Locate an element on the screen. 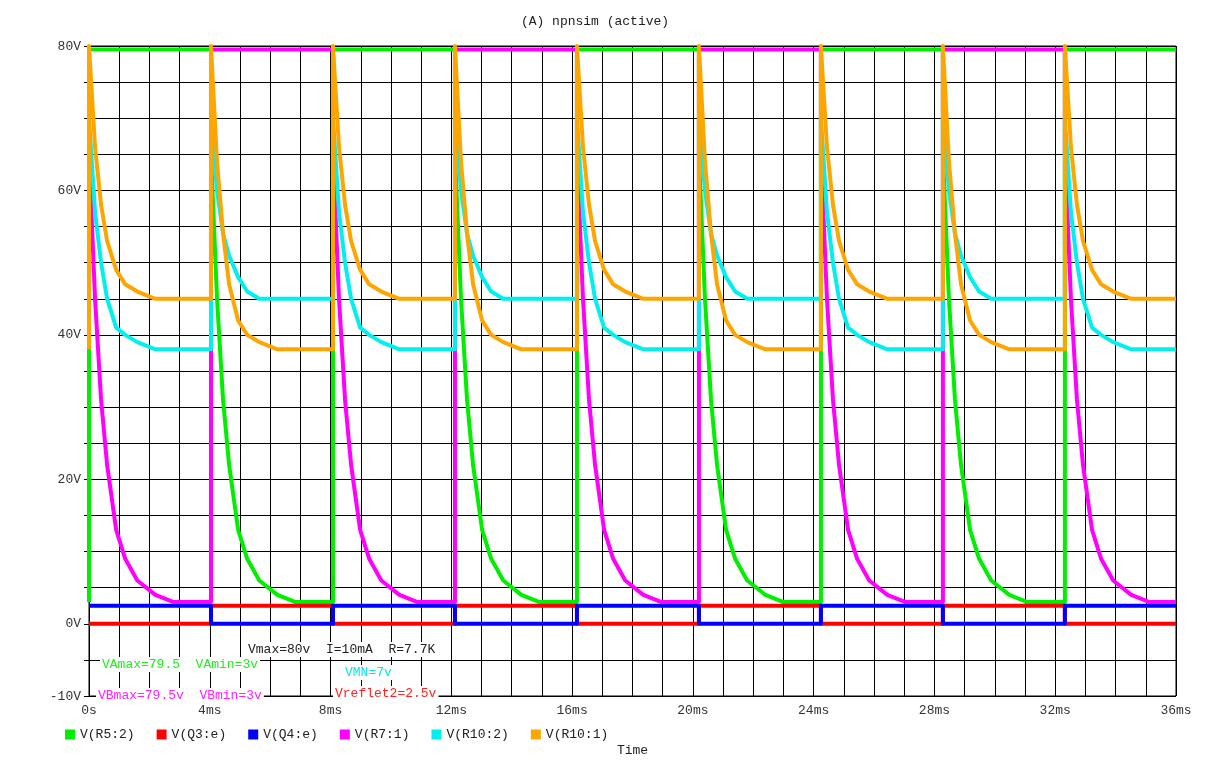 The width and height of the screenshot is (1211, 762). y-tick-label: -10V is located at coordinates (65, 696).